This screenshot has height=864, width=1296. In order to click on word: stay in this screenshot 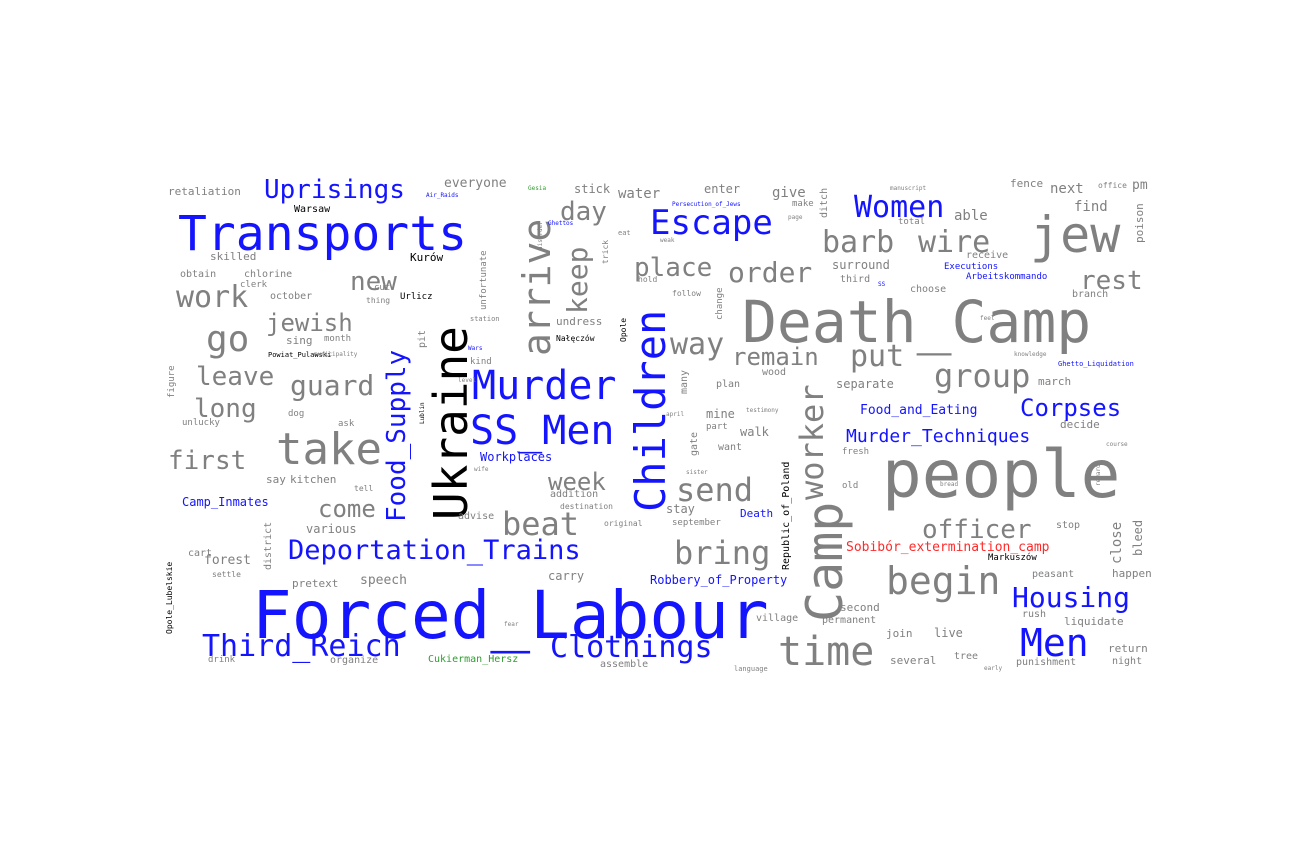, I will do `click(680, 509)`.